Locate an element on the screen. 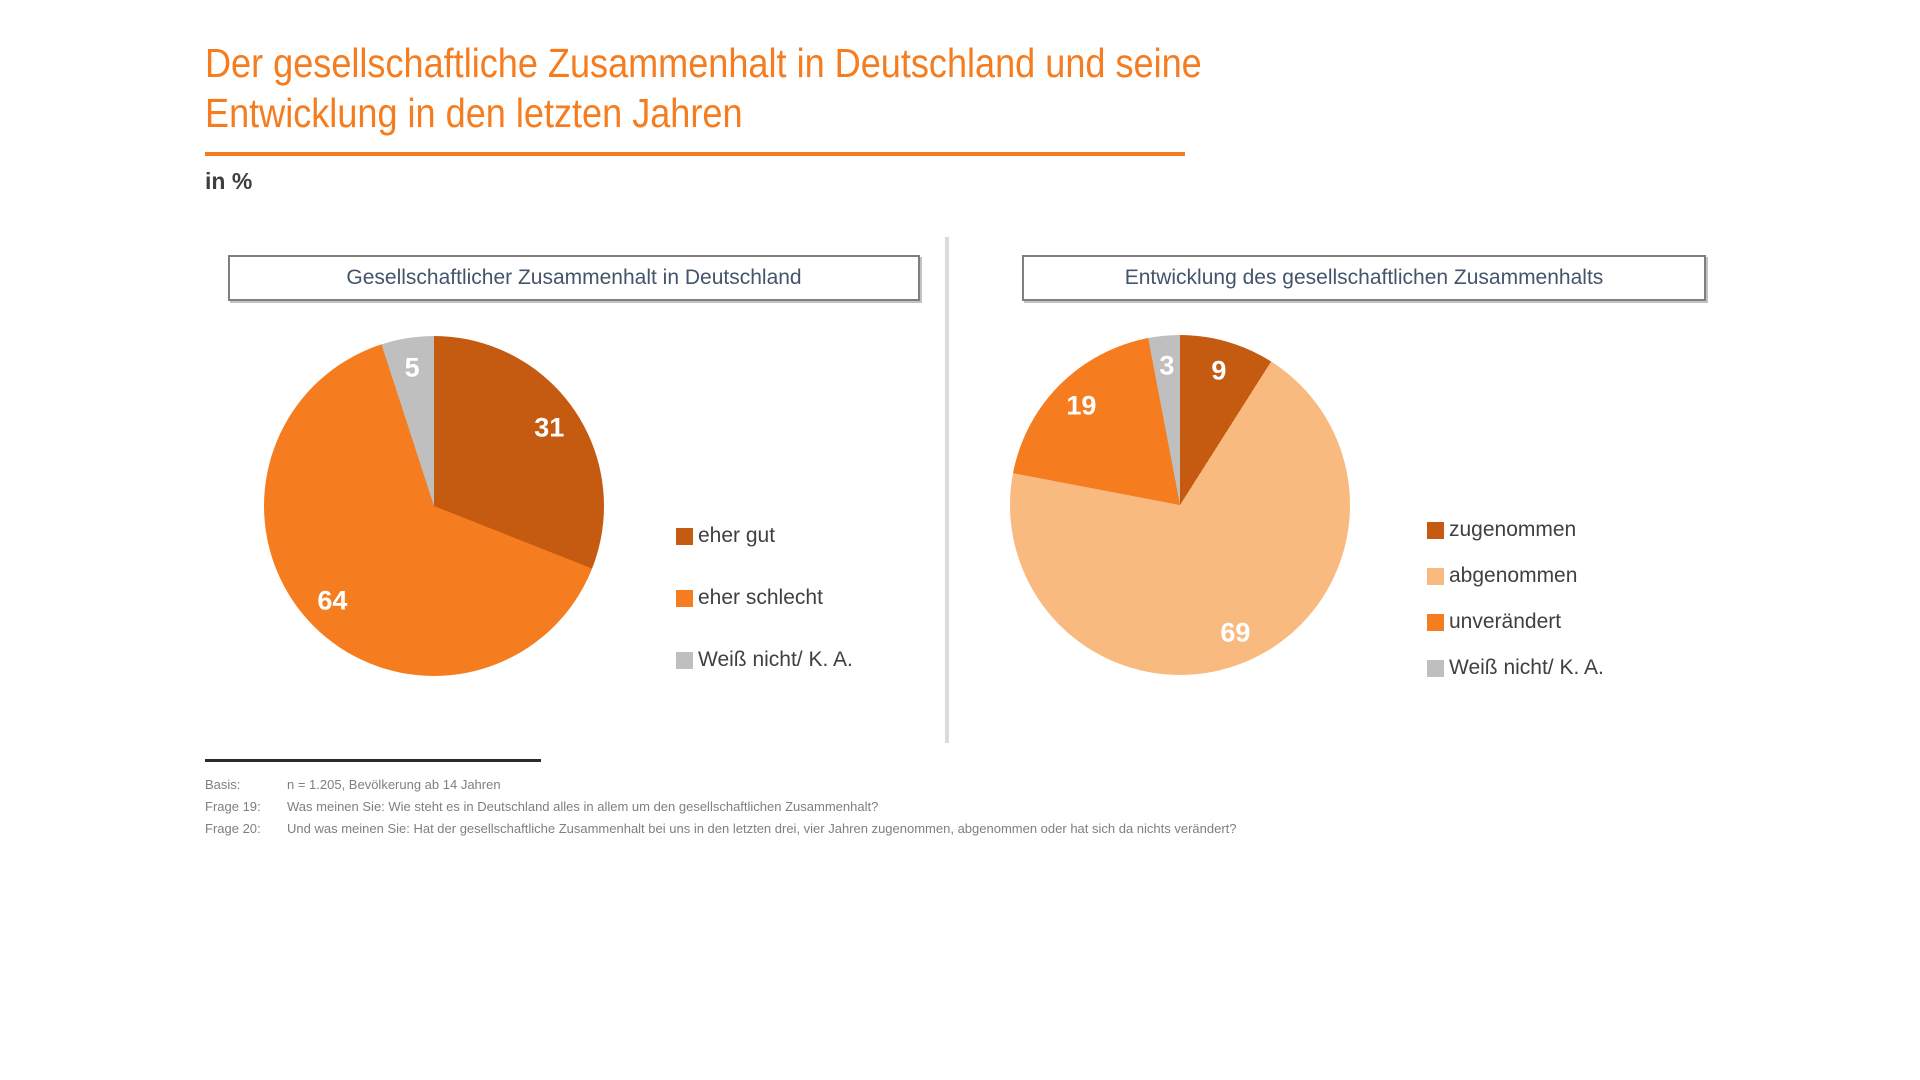 This screenshot has width=1920, height=1080. unit-label: in % is located at coordinates (229, 181).